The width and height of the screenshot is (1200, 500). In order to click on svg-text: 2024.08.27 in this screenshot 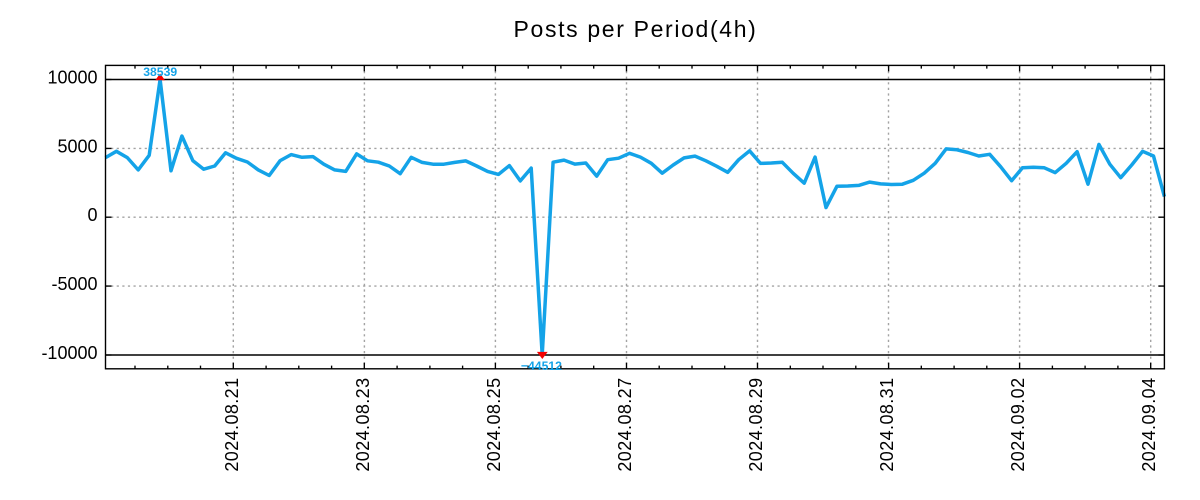, I will do `click(625, 425)`.